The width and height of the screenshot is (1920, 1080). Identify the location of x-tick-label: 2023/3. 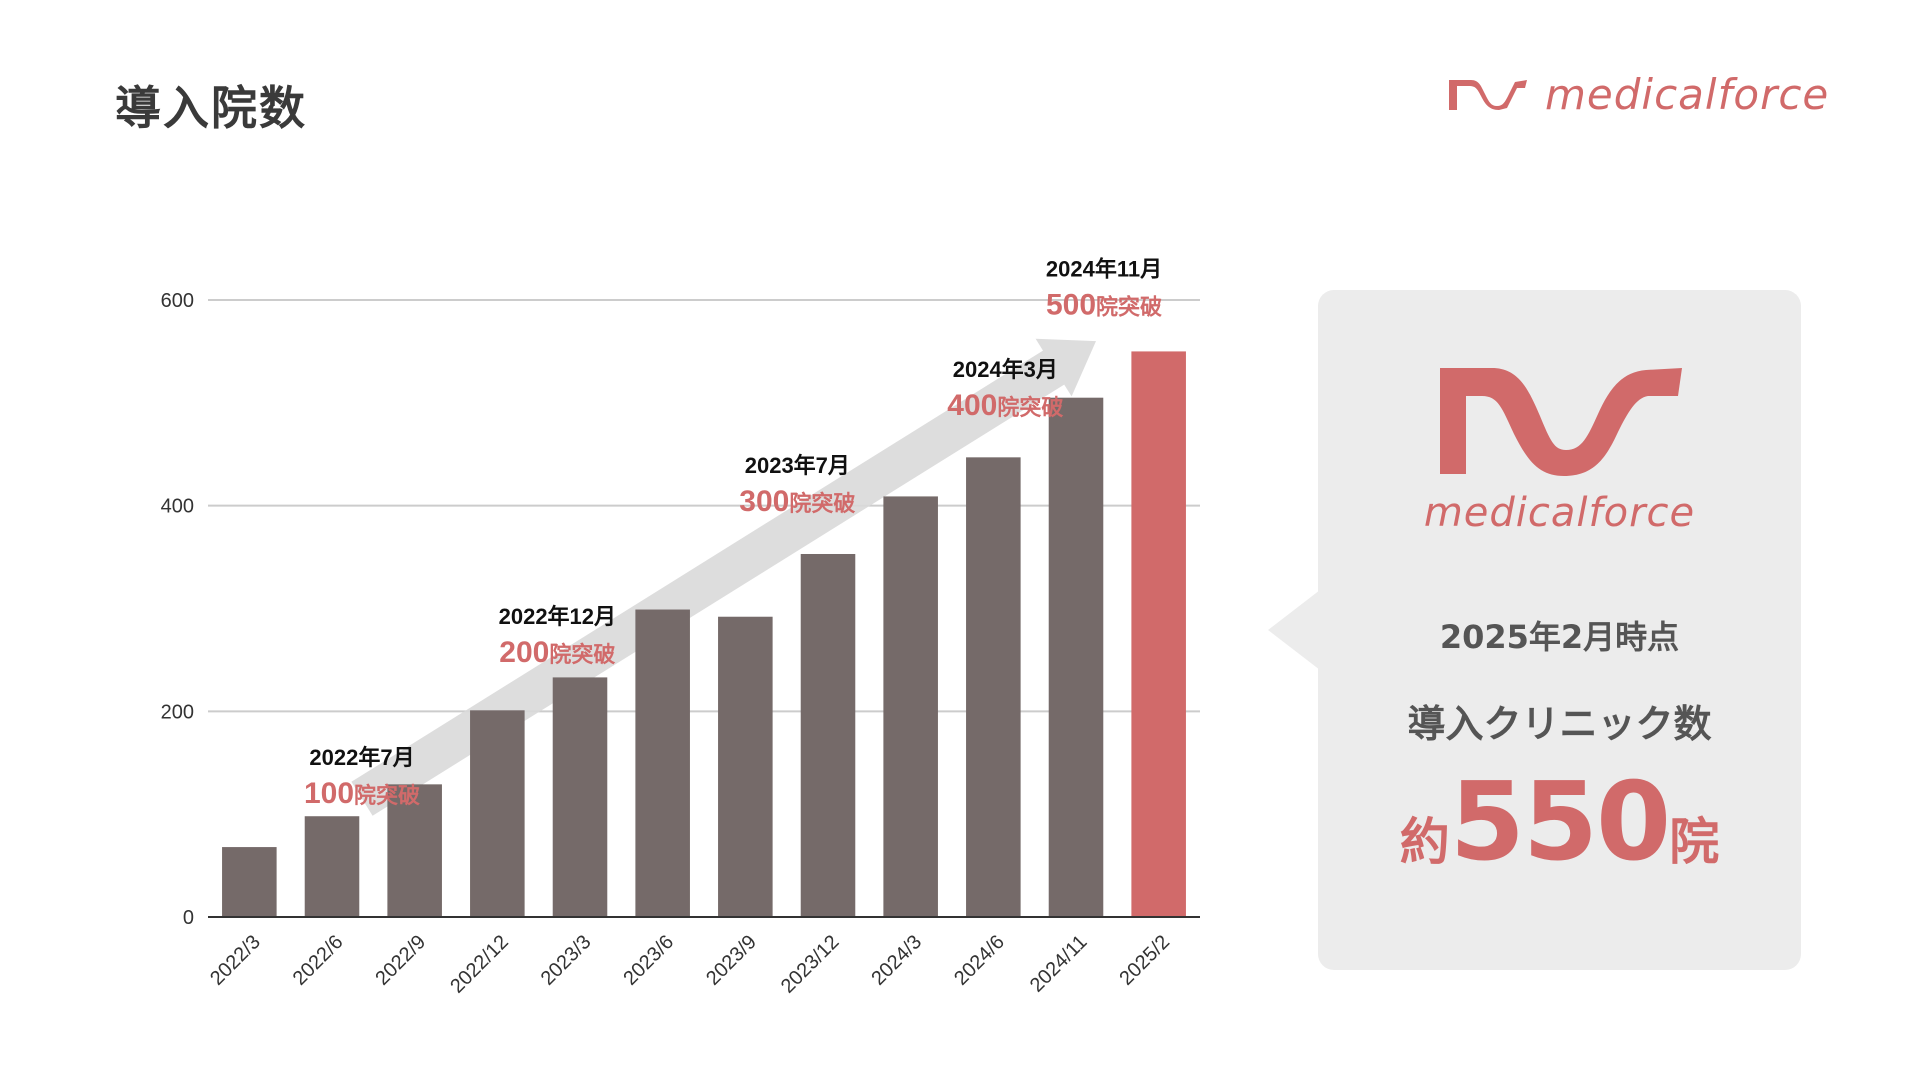
(566, 960).